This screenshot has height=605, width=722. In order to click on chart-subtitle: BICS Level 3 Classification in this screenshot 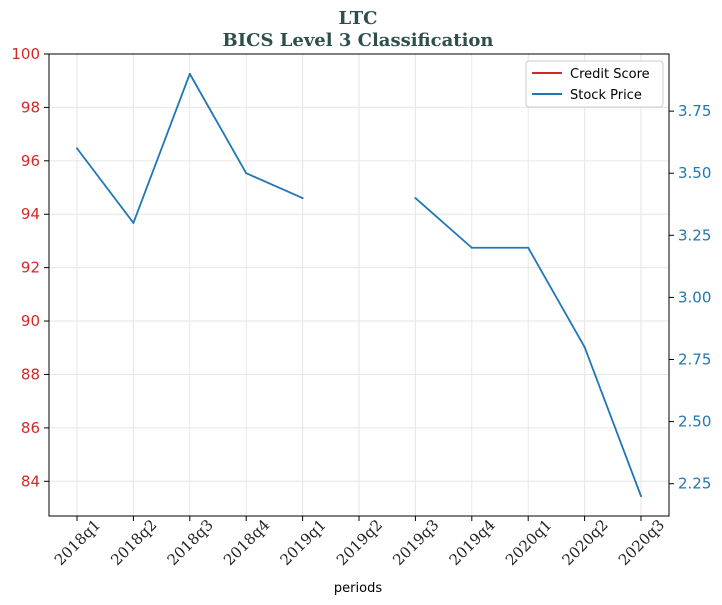, I will do `click(357, 40)`.